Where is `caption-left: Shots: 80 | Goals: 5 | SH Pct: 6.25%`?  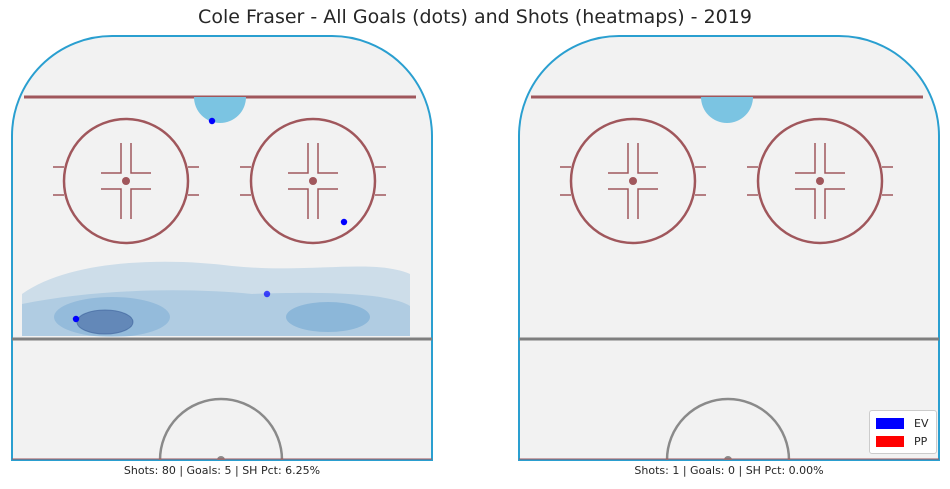 caption-left: Shots: 80 | Goals: 5 | SH Pct: 6.25% is located at coordinates (222, 470).